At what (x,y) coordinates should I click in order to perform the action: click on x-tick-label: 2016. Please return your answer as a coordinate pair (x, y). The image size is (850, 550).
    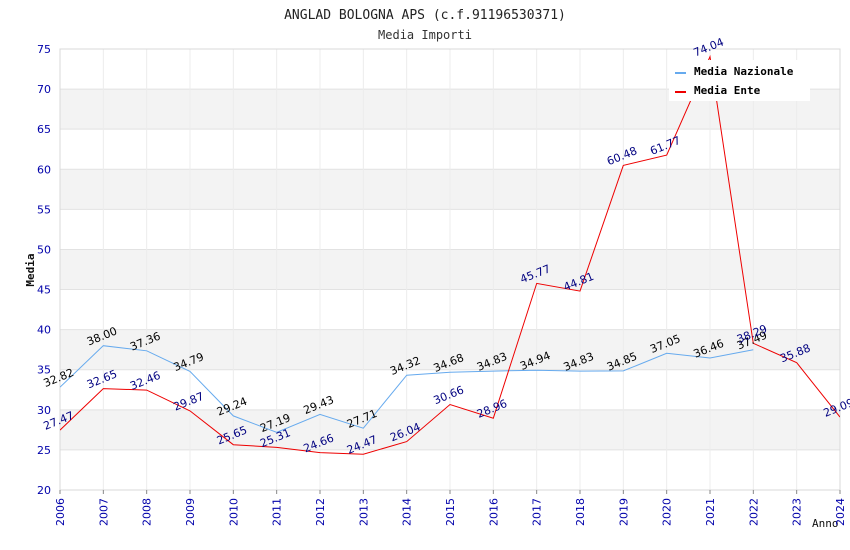
    Looking at the image, I should click on (493, 512).